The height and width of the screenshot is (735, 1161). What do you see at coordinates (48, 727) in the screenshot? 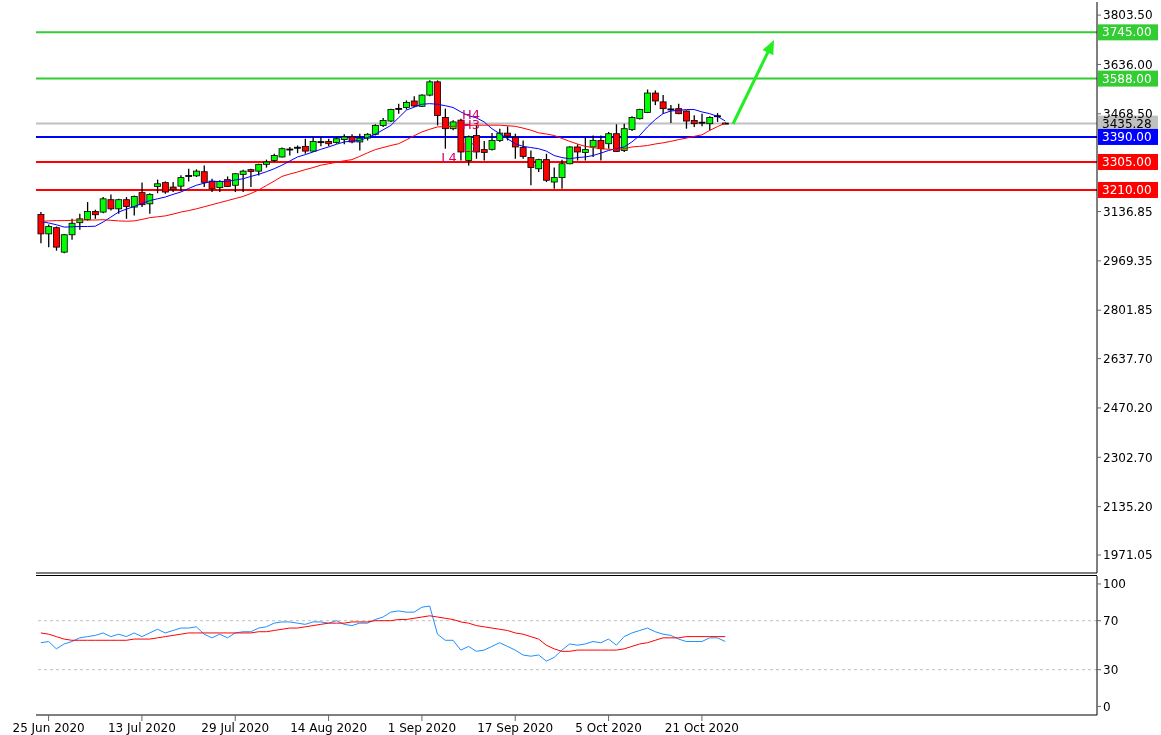
I see `x-tick-label: 25 Jun 2020` at bounding box center [48, 727].